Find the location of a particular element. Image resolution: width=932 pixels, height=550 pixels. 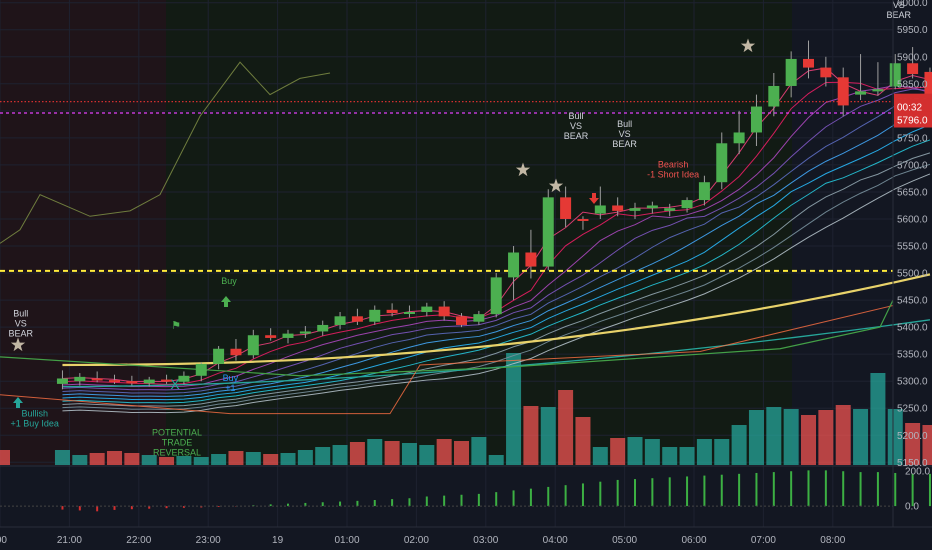

indicator-tick-label: 200.0 is located at coordinates (917, 472).